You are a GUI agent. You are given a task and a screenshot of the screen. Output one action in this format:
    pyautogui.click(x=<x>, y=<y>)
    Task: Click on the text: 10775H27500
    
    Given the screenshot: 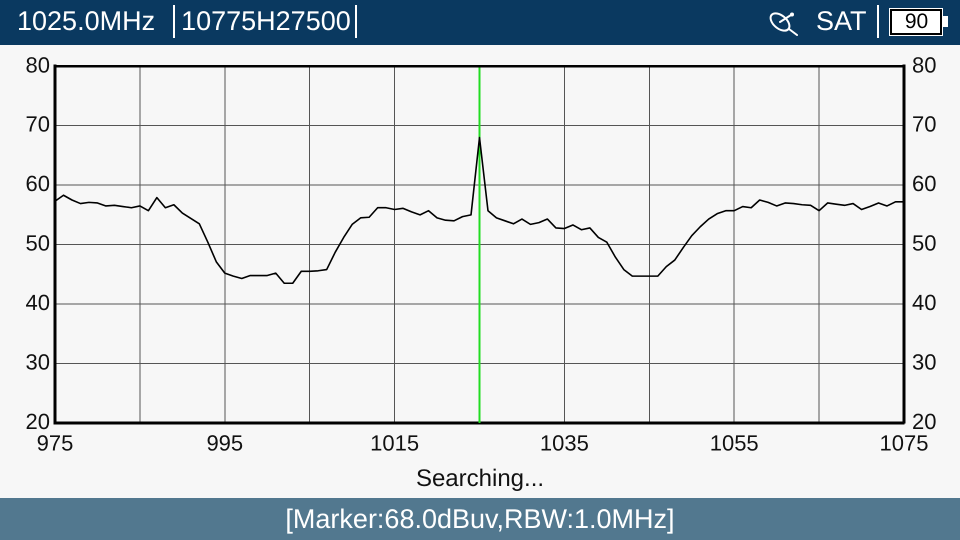 What is the action you would take?
    pyautogui.click(x=266, y=21)
    